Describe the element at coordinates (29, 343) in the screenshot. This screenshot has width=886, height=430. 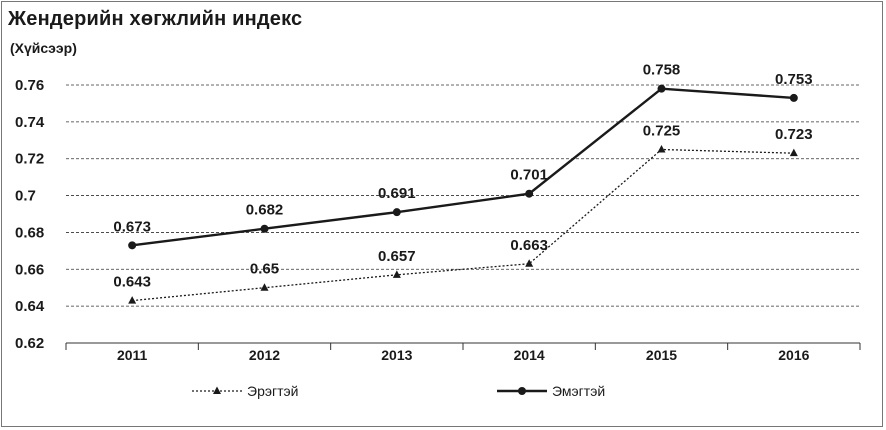
I see `y-tick-0.62: 0.62` at that location.